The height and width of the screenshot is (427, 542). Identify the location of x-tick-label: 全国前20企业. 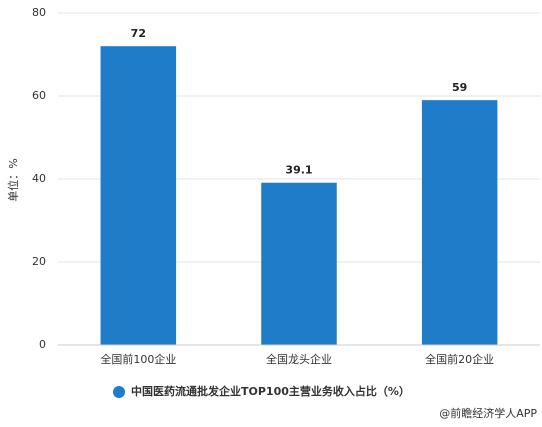
(459, 359).